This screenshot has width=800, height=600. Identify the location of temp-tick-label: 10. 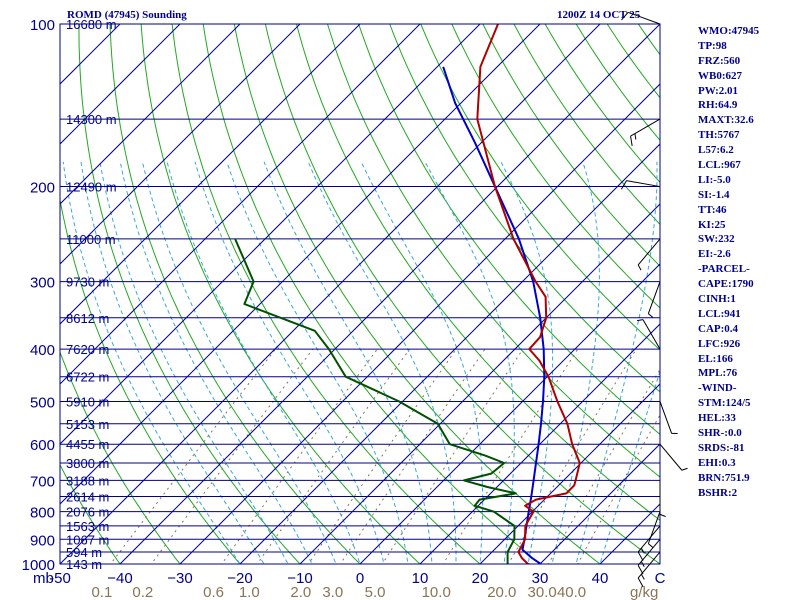
(420, 578).